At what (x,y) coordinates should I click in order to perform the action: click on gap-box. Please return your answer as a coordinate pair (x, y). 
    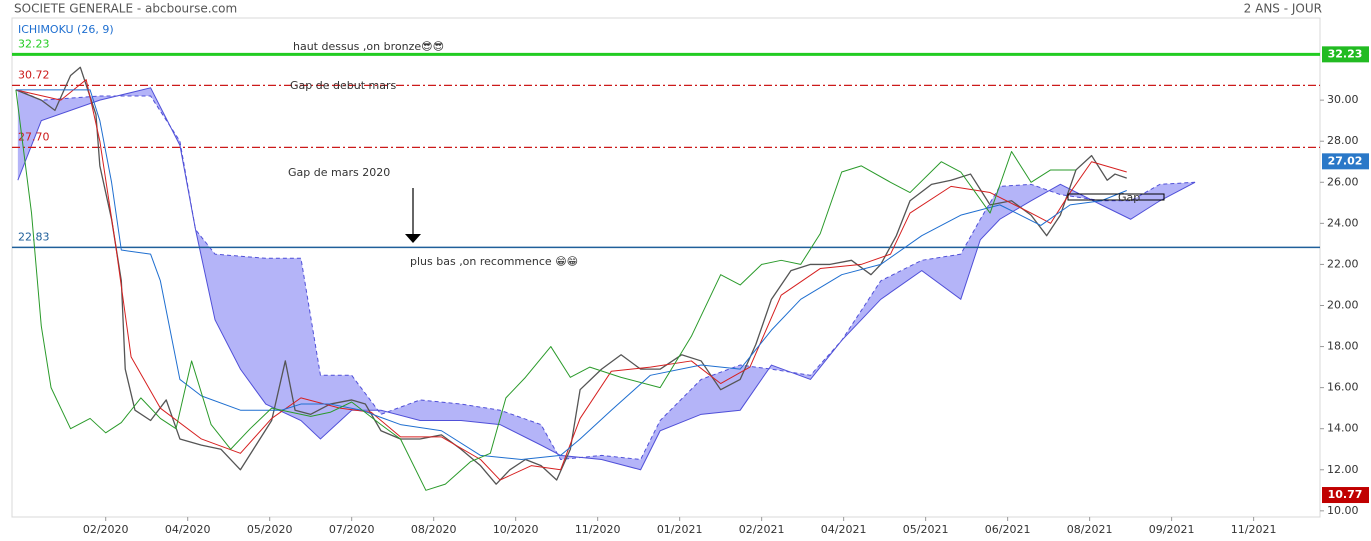
    Looking at the image, I should click on (1116, 197).